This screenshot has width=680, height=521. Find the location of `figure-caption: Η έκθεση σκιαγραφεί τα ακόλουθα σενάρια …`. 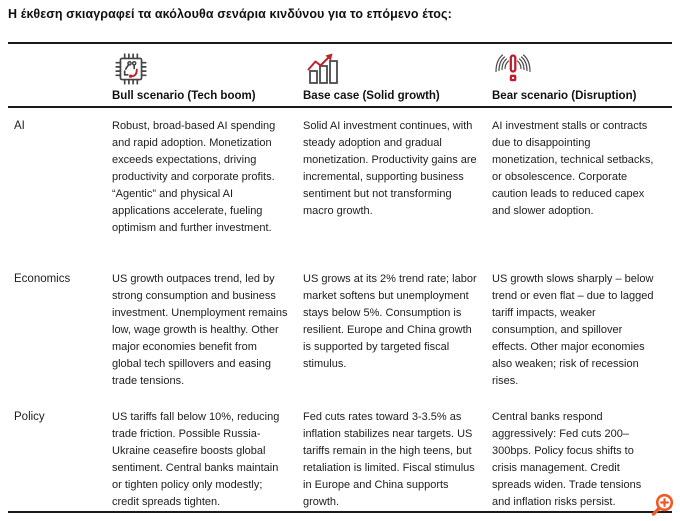

figure-caption: Η έκθεση σκιαγραφεί τα ακόλουθα σενάρια … is located at coordinates (230, 14).